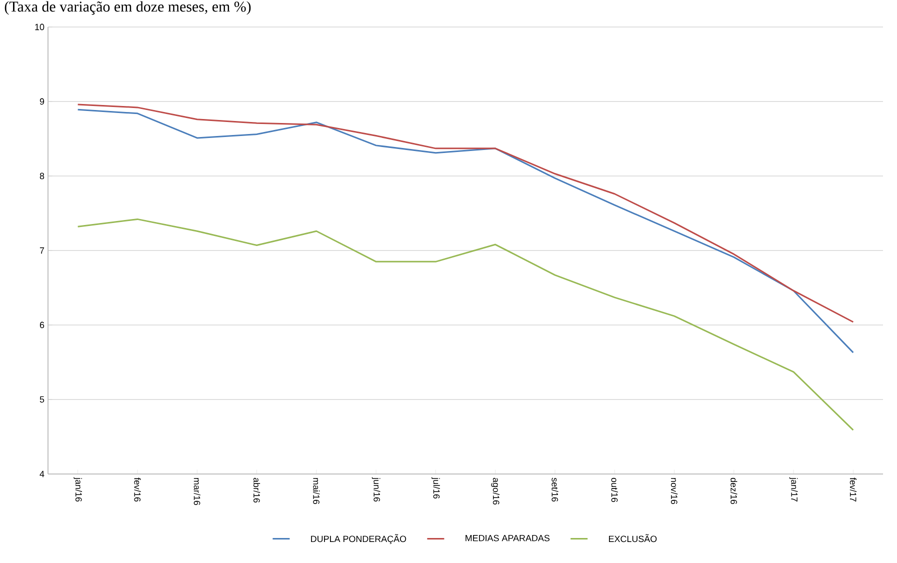 The width and height of the screenshot is (897, 563). I want to click on x-tick-label: jul/16, so click(436, 488).